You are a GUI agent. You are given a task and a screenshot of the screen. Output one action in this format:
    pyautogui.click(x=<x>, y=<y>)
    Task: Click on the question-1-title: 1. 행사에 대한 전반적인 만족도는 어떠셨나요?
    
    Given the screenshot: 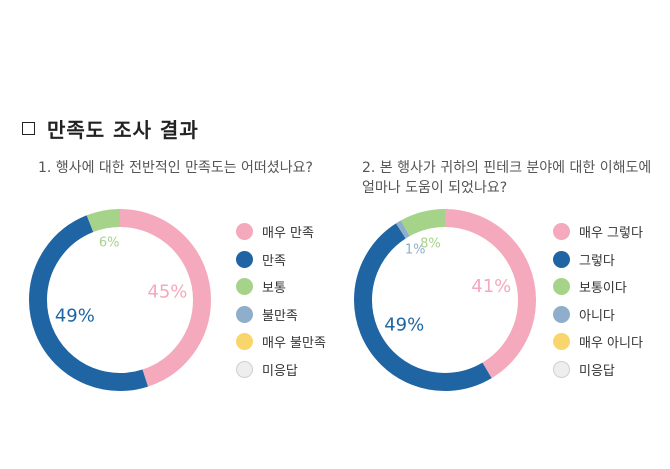 What is the action you would take?
    pyautogui.click(x=175, y=168)
    